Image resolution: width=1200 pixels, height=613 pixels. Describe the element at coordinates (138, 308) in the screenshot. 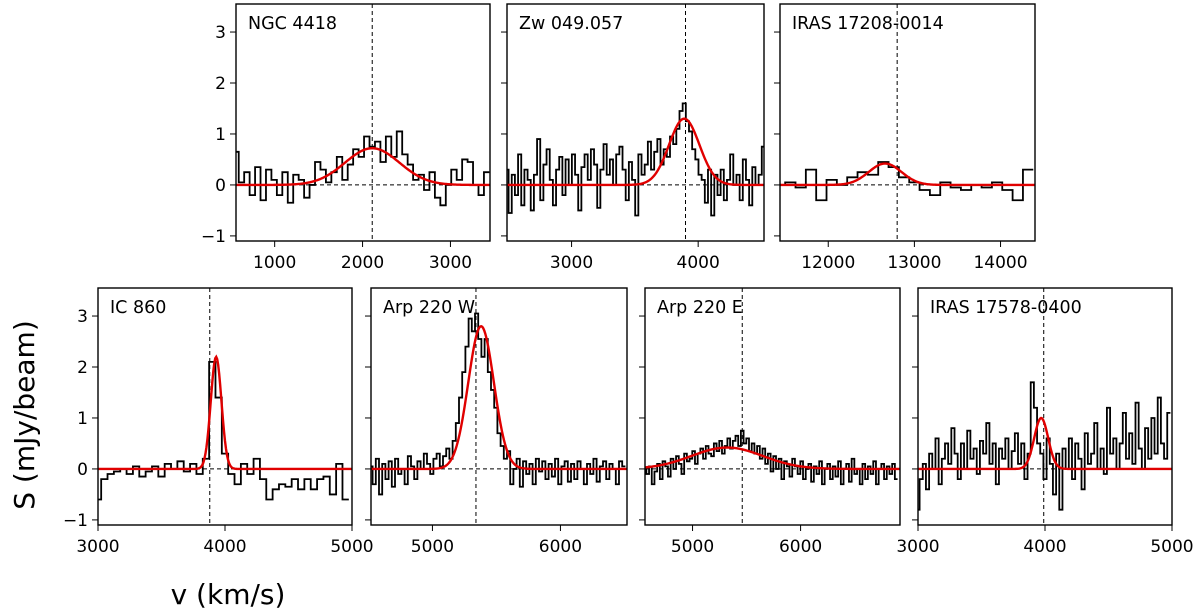

I see `panel-title: IC 860` at that location.